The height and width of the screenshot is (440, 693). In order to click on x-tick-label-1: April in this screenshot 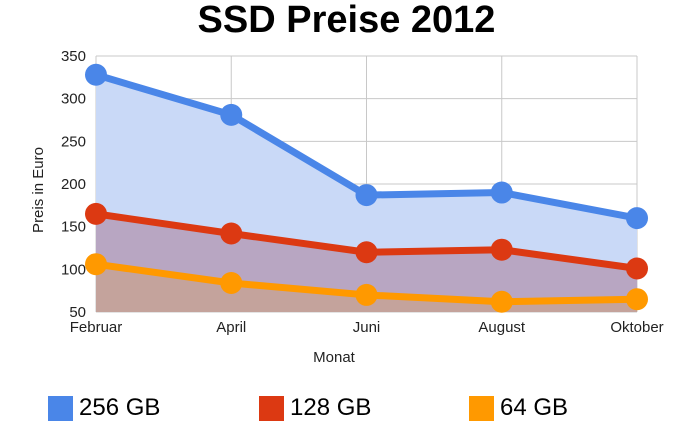, I will do `click(231, 327)`.